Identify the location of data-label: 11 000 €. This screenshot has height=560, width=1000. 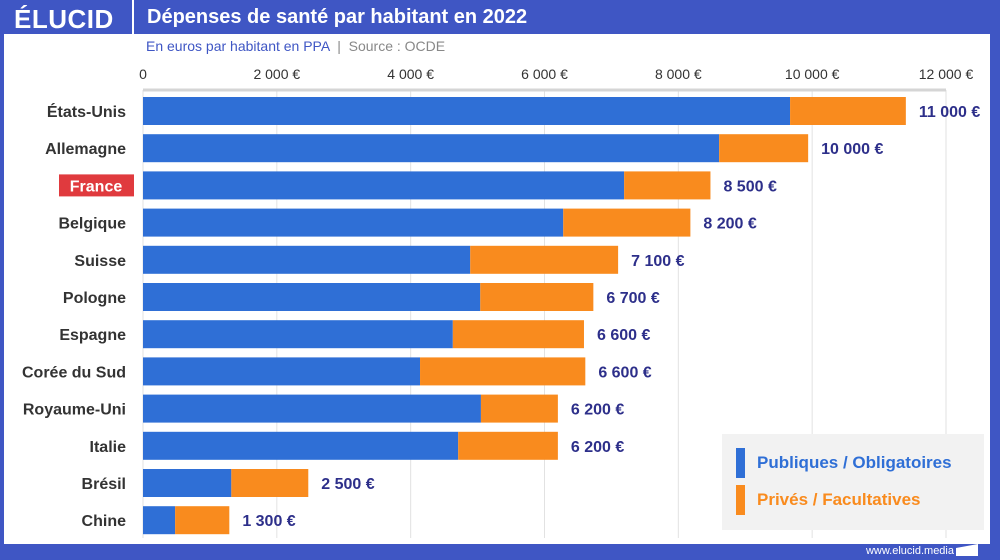
(950, 112).